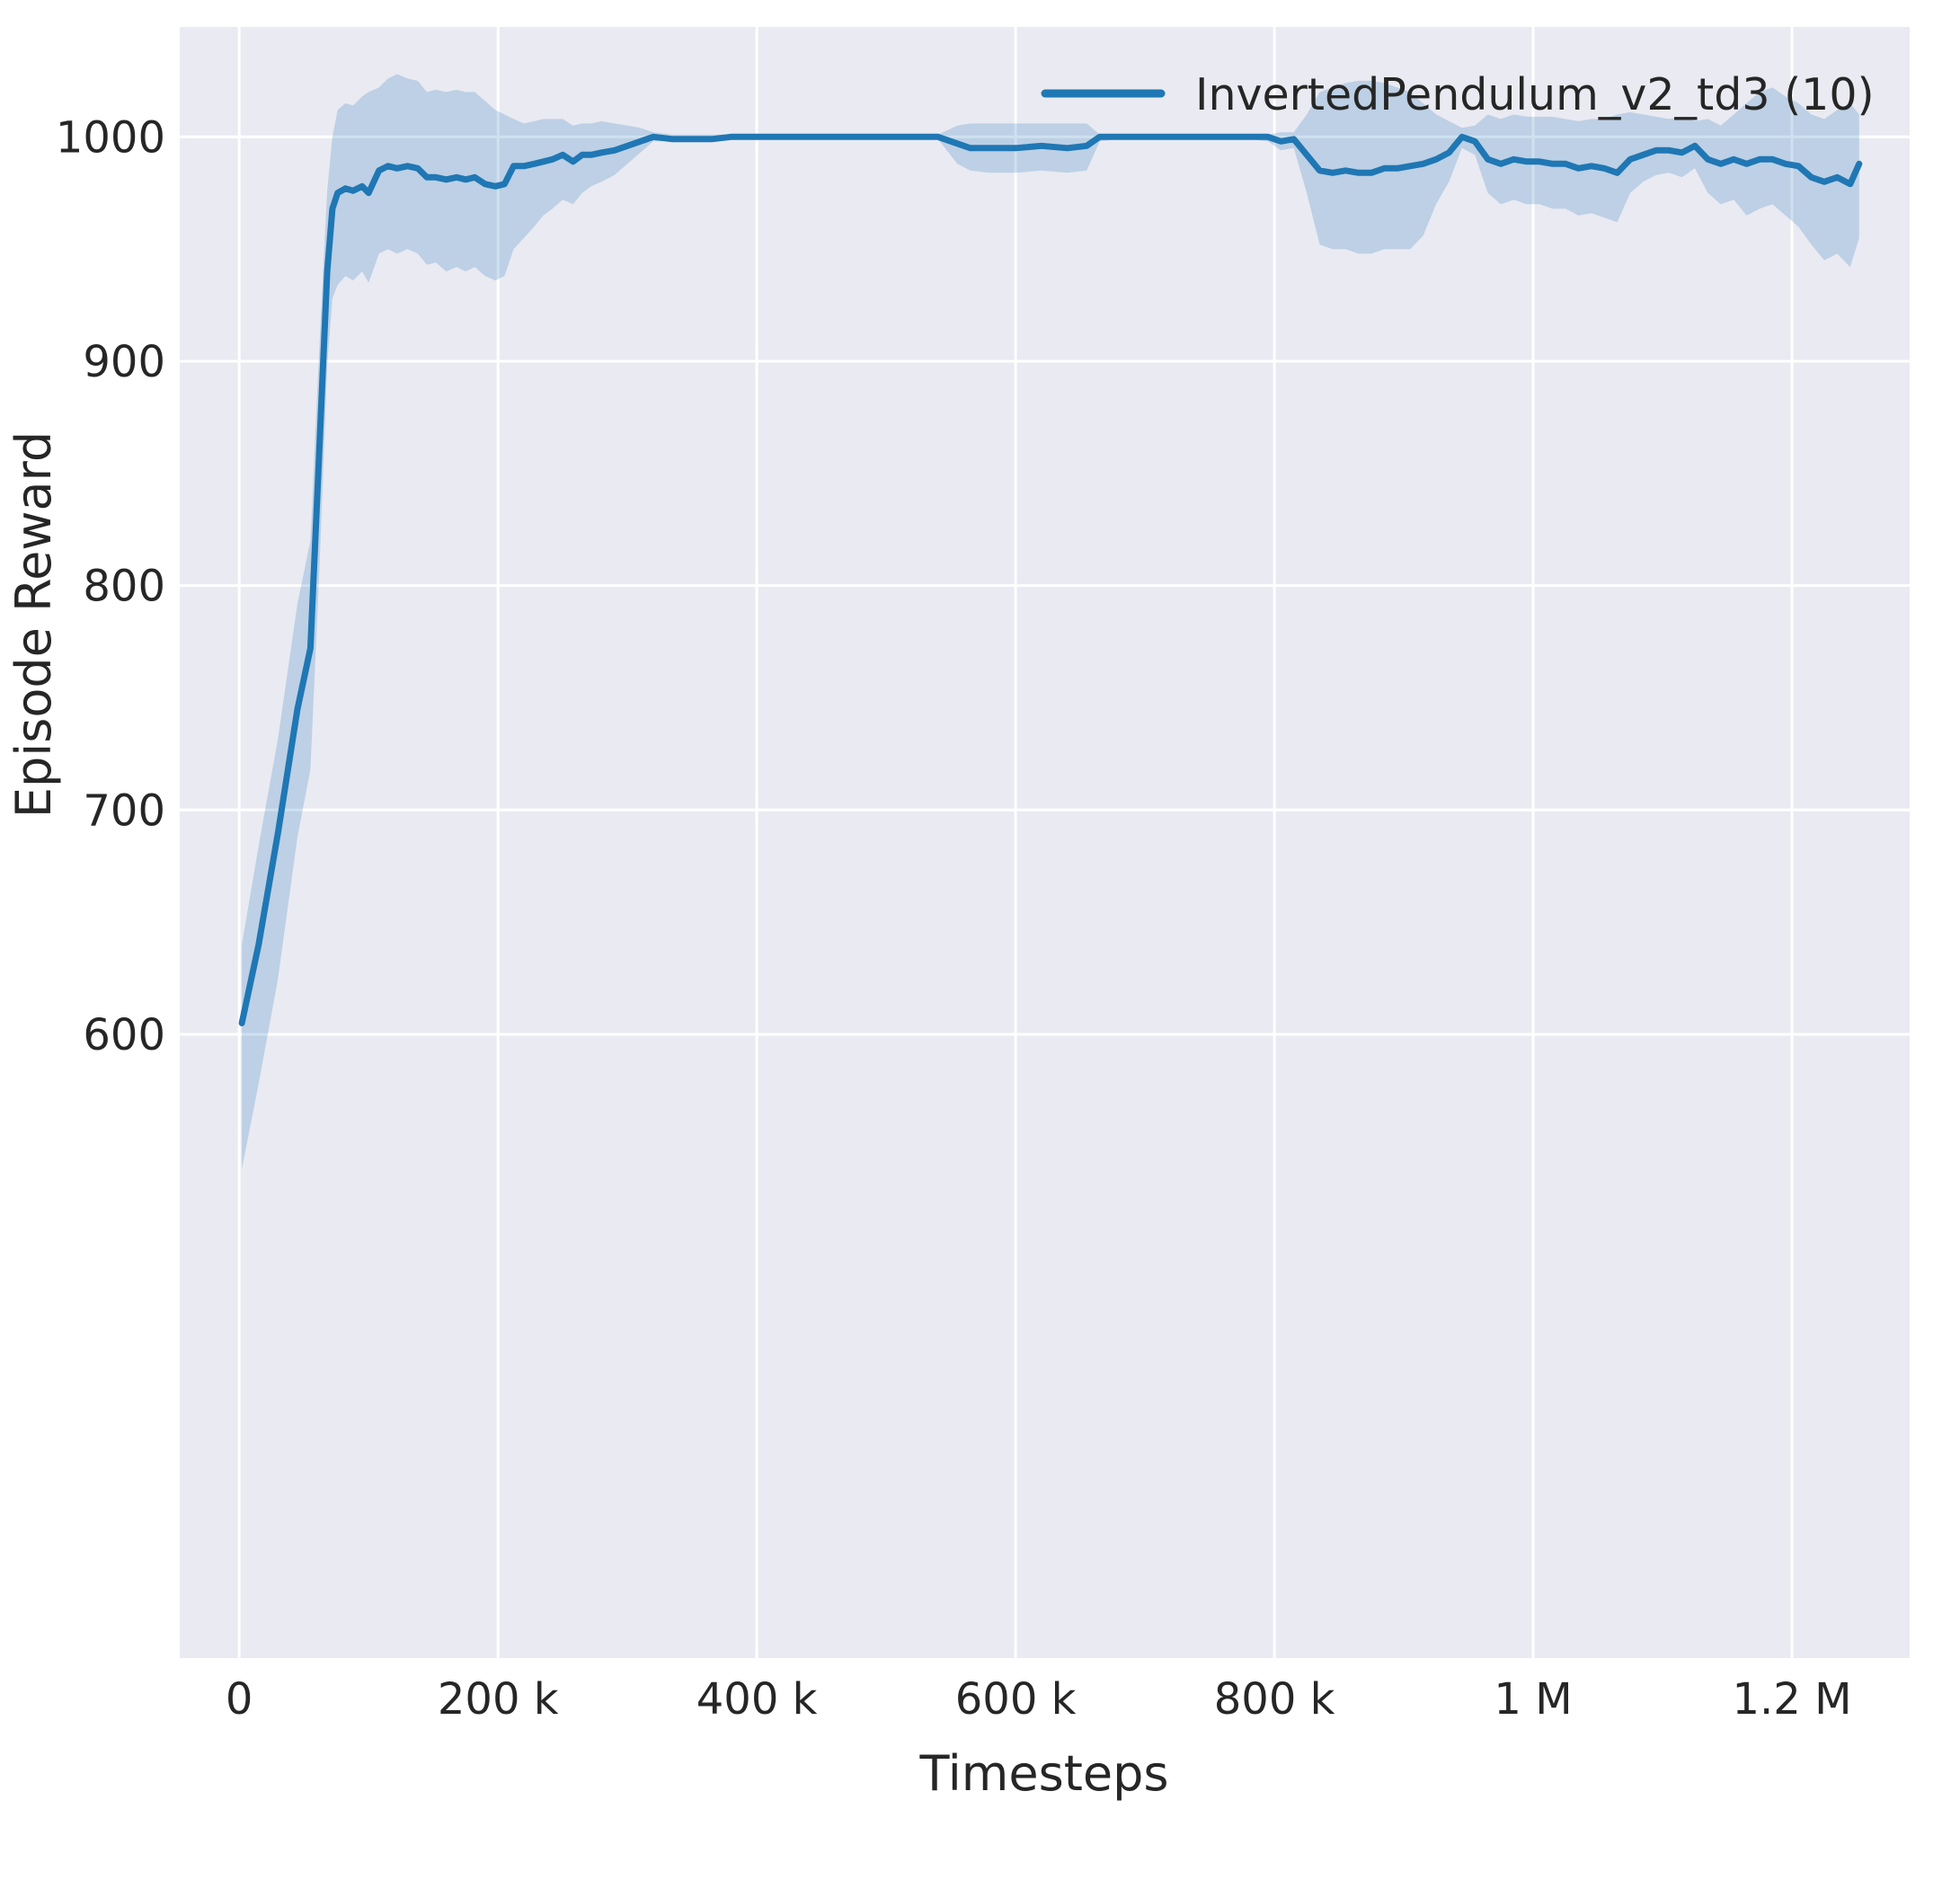  What do you see at coordinates (124, 1035) in the screenshot?
I see `y-tick-label: 600` at bounding box center [124, 1035].